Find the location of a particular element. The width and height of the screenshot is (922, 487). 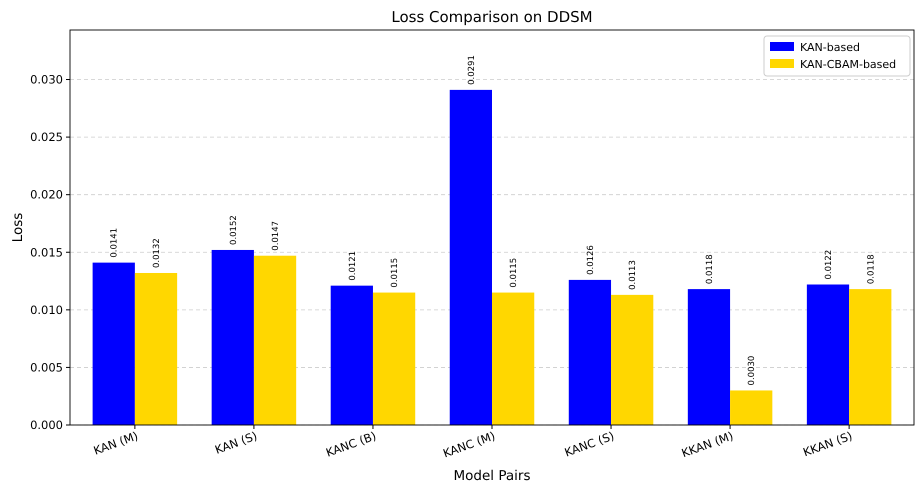

data-label: 0.0132 is located at coordinates (157, 253).